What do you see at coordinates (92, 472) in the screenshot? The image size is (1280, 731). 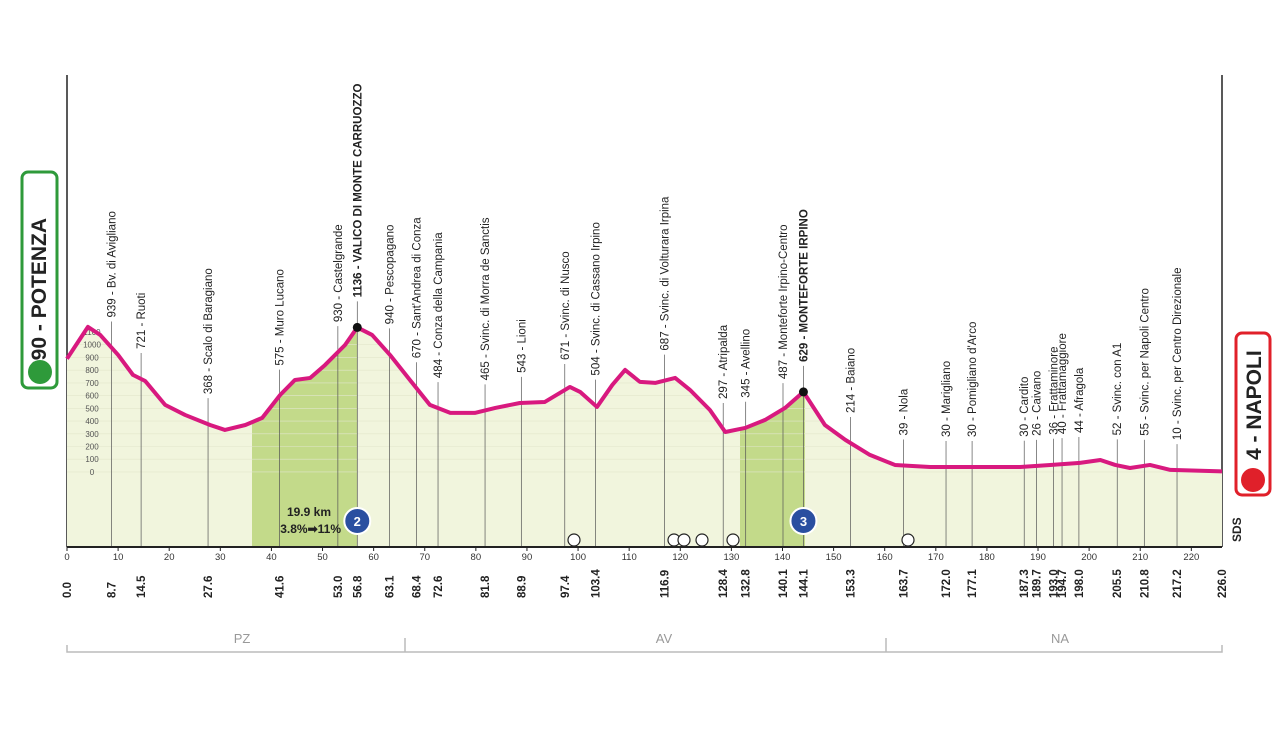 I see `y-tick-label: 0` at bounding box center [92, 472].